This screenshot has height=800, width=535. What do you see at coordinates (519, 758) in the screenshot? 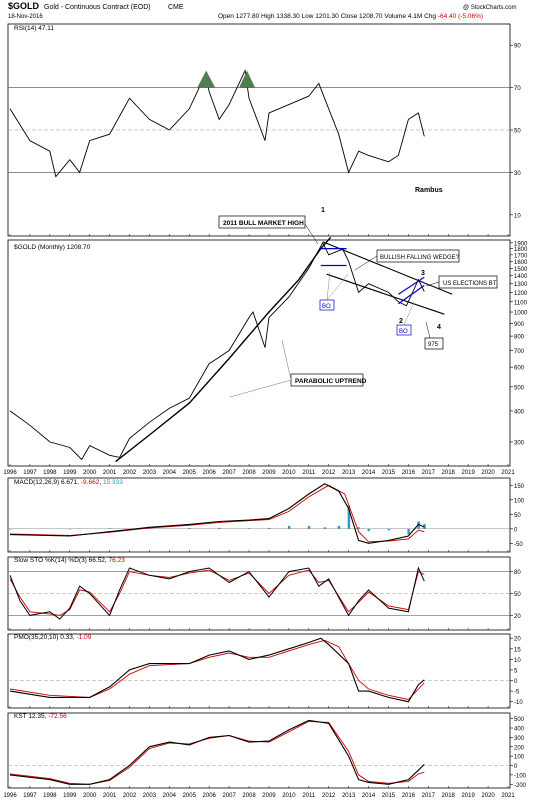
I see `kst-panel-tick-label: 100` at bounding box center [519, 758].